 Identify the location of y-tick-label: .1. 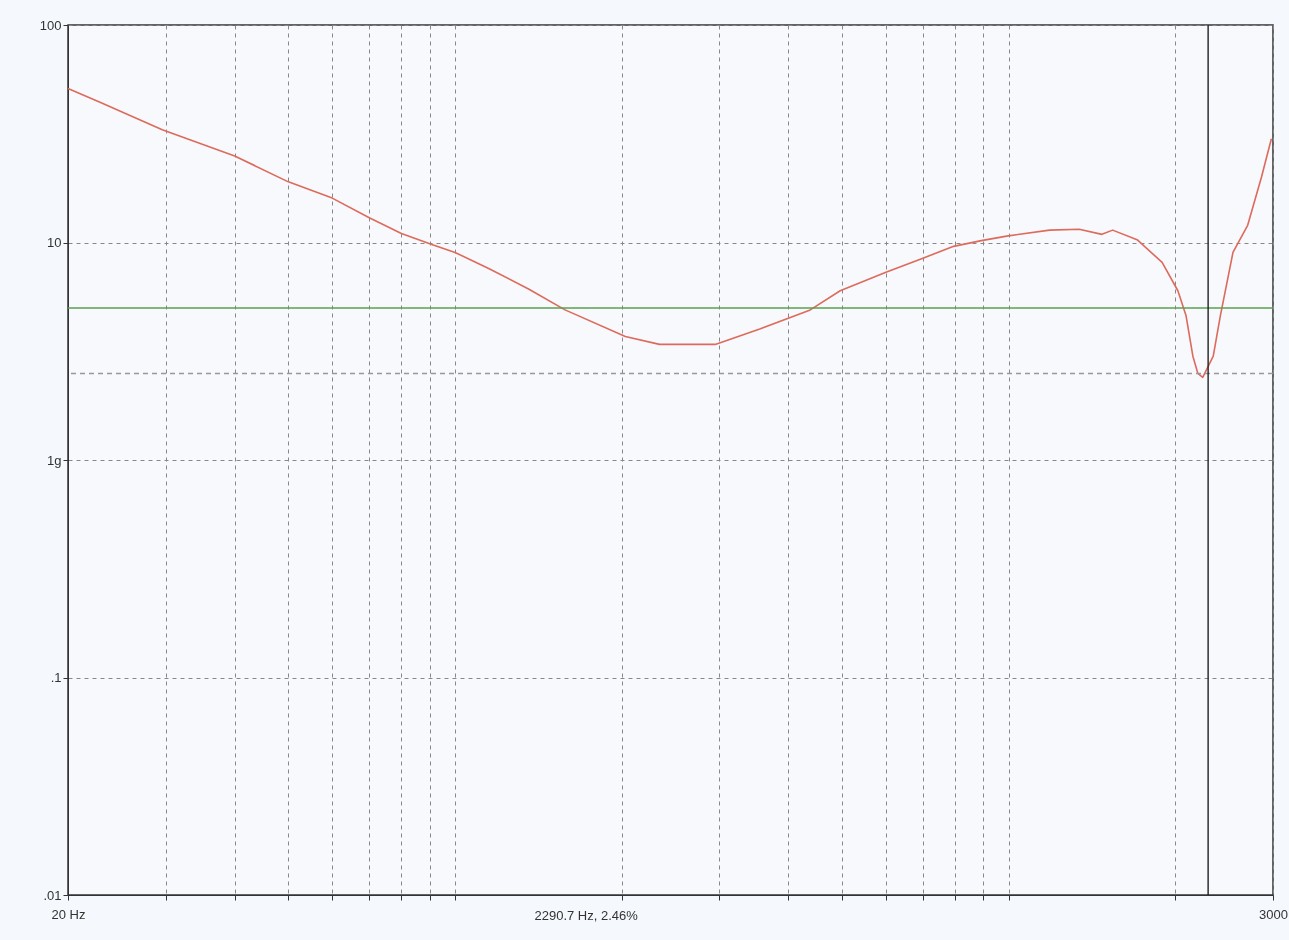
(56, 677).